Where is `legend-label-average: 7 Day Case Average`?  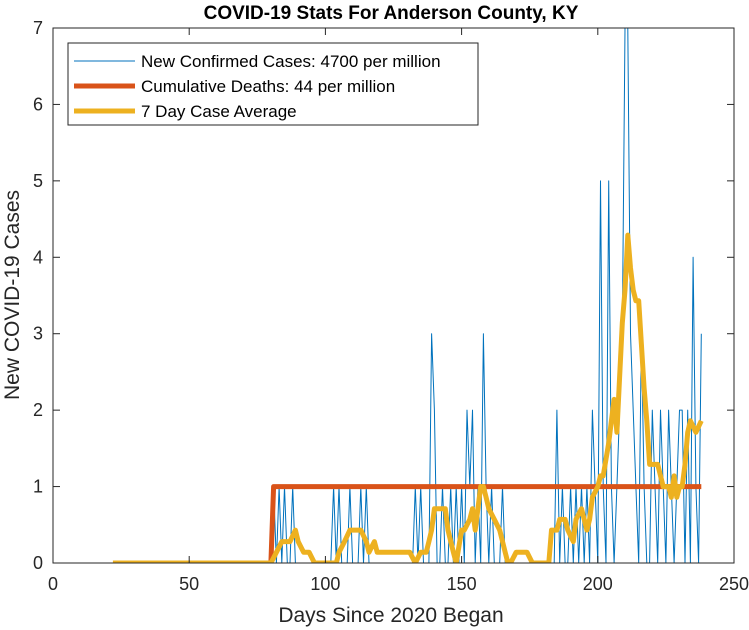
legend-label-average: 7 Day Case Average is located at coordinates (219, 111).